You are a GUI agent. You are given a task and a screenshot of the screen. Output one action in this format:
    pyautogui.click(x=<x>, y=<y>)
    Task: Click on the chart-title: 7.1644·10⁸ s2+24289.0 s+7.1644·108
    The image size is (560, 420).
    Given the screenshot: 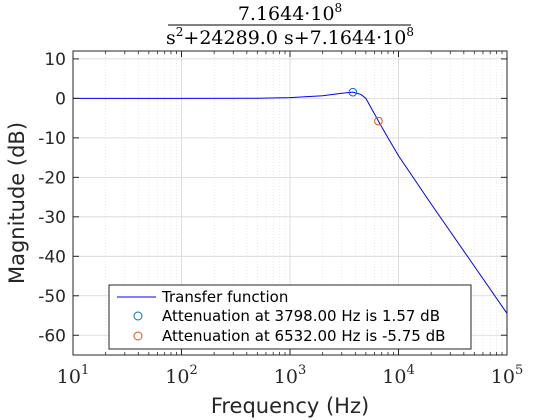 What is the action you would take?
    pyautogui.click(x=290, y=25)
    